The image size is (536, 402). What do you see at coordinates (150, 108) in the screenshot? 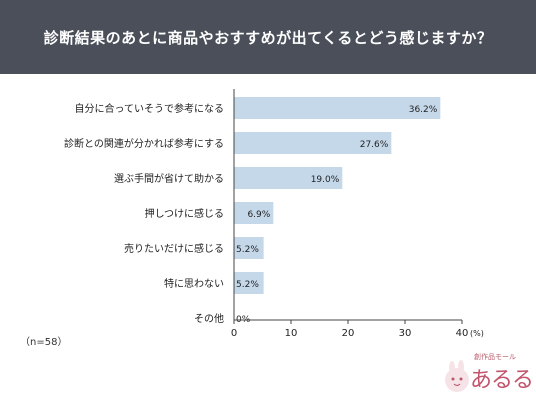
I see `category-label: 自分に合っていそうで参考になる` at bounding box center [150, 108].